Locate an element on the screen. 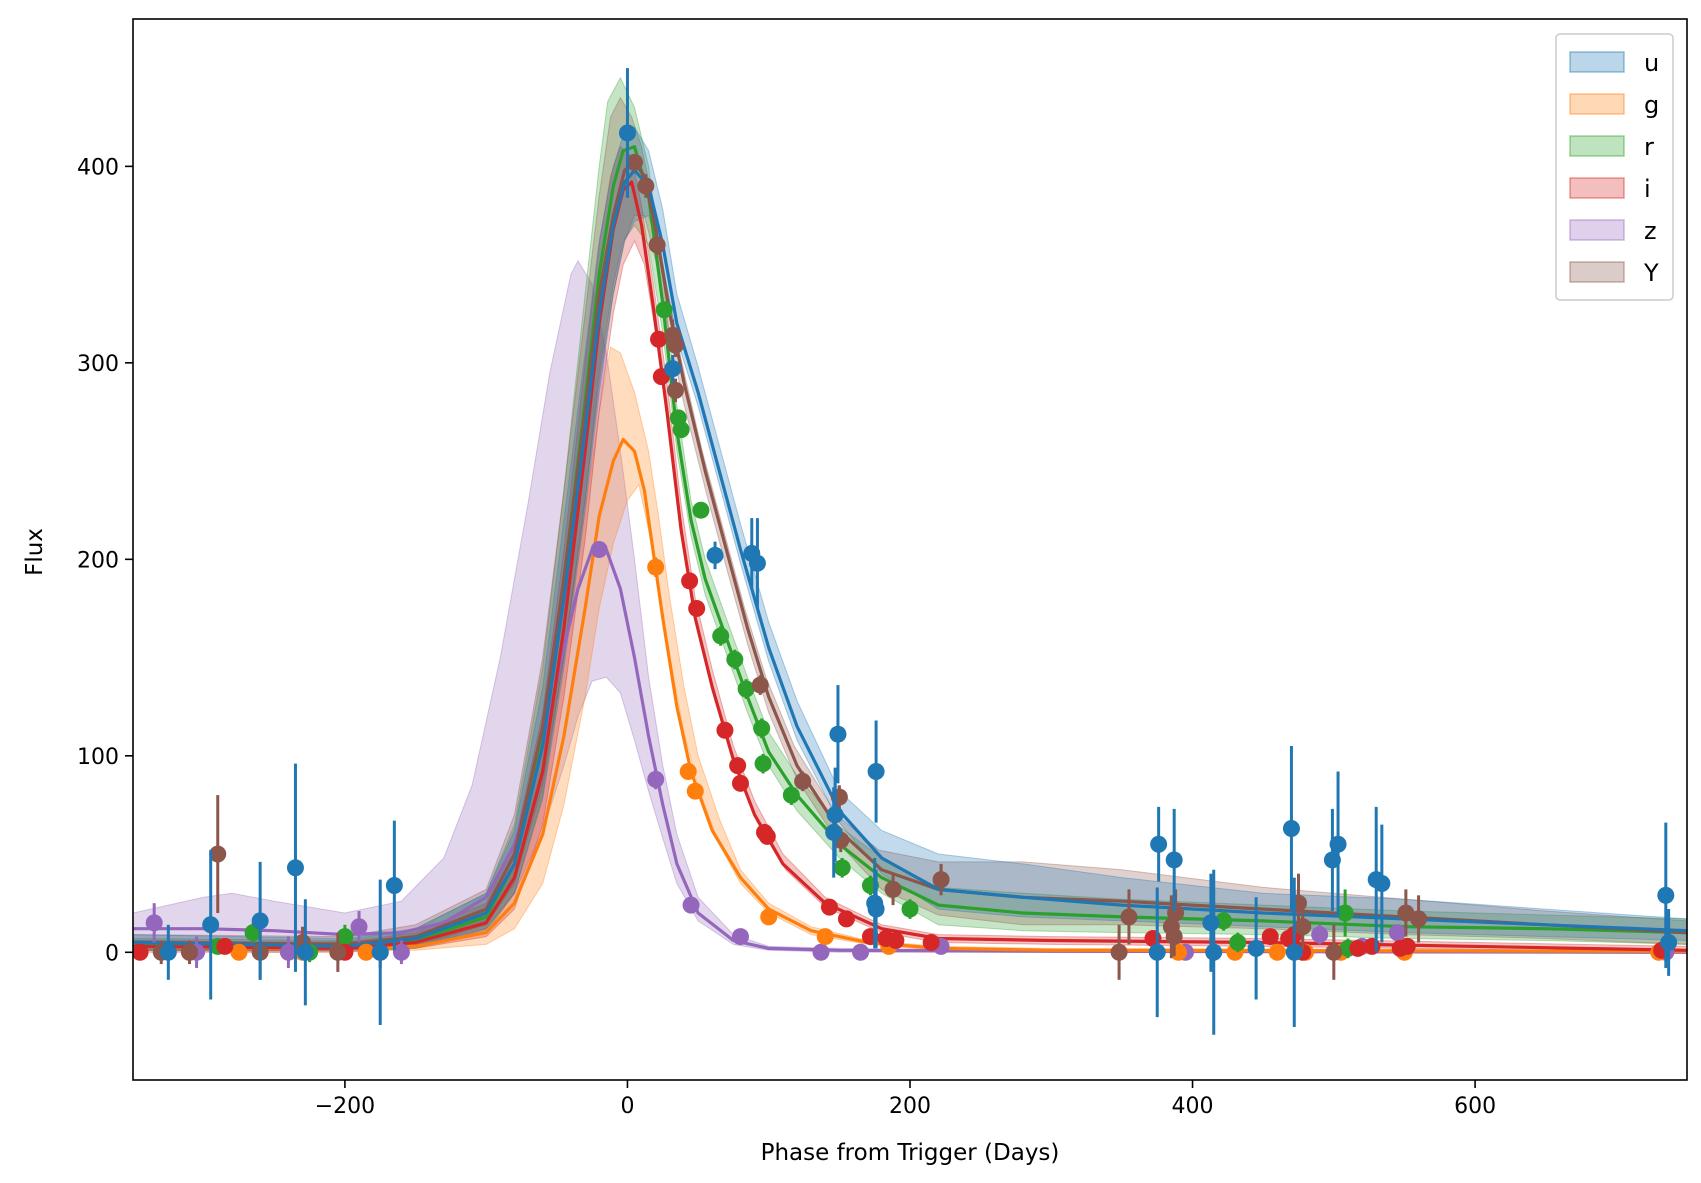 The height and width of the screenshot is (1183, 1701). y-tick-label: 100 is located at coordinates (98, 757).